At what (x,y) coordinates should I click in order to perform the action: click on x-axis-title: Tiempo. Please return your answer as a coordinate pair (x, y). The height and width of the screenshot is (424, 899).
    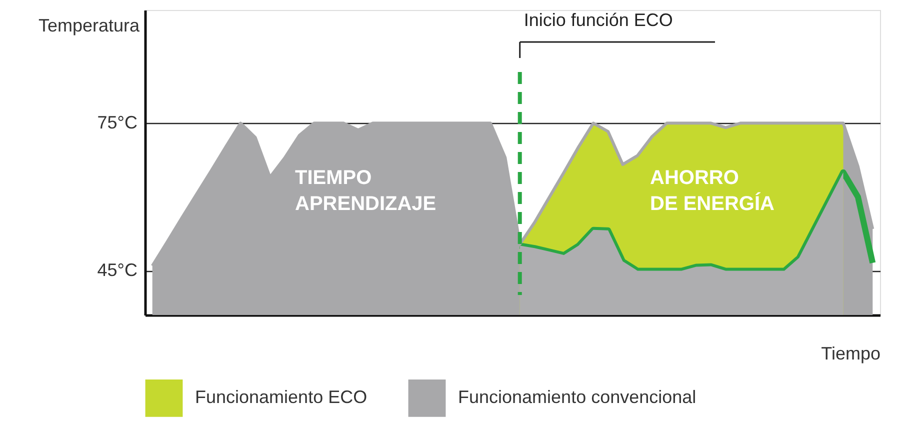
    Looking at the image, I should click on (850, 354).